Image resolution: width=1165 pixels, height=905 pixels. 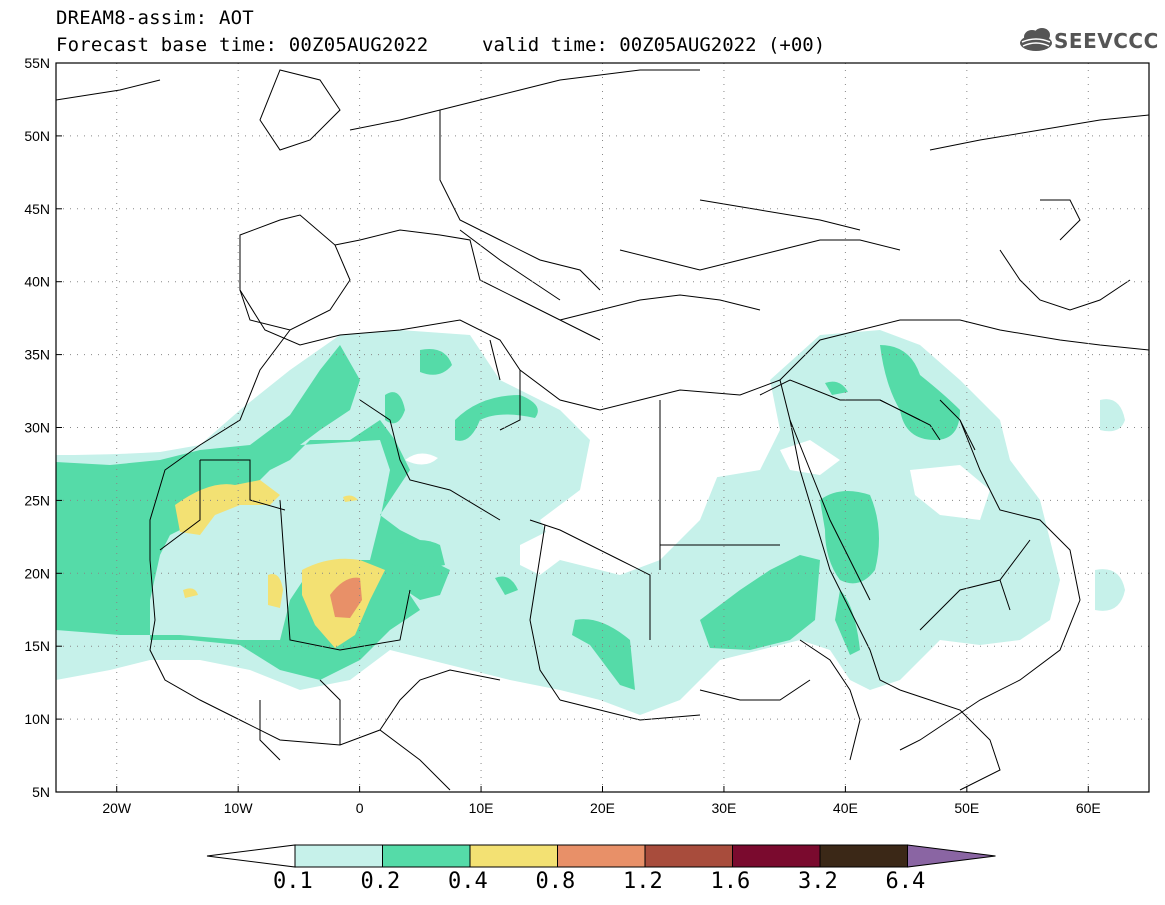 What do you see at coordinates (37, 573) in the screenshot?
I see `lat-label: 20N` at bounding box center [37, 573].